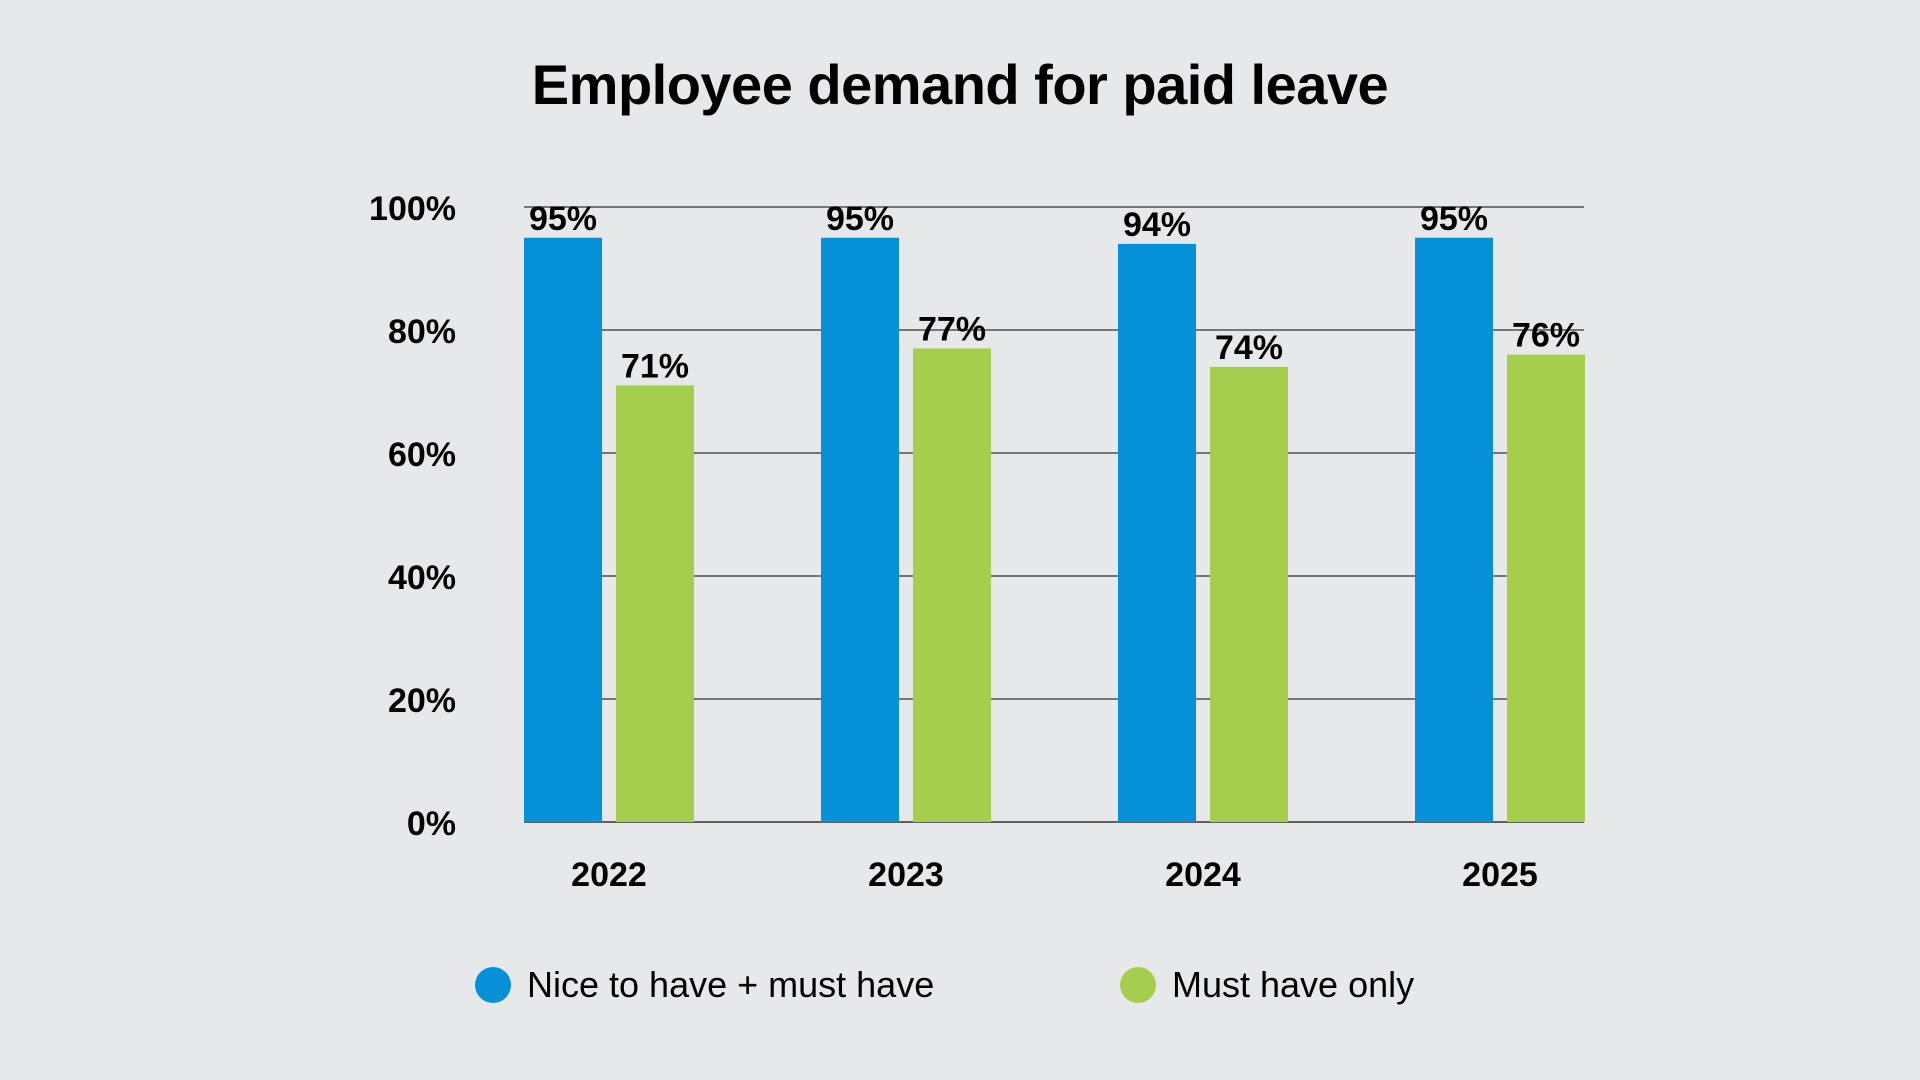 This screenshot has height=1080, width=1920. Describe the element at coordinates (1054, 293) in the screenshot. I see `data-labels: 95% 71% 95% 77% 94% 74% 95% 76%` at that location.